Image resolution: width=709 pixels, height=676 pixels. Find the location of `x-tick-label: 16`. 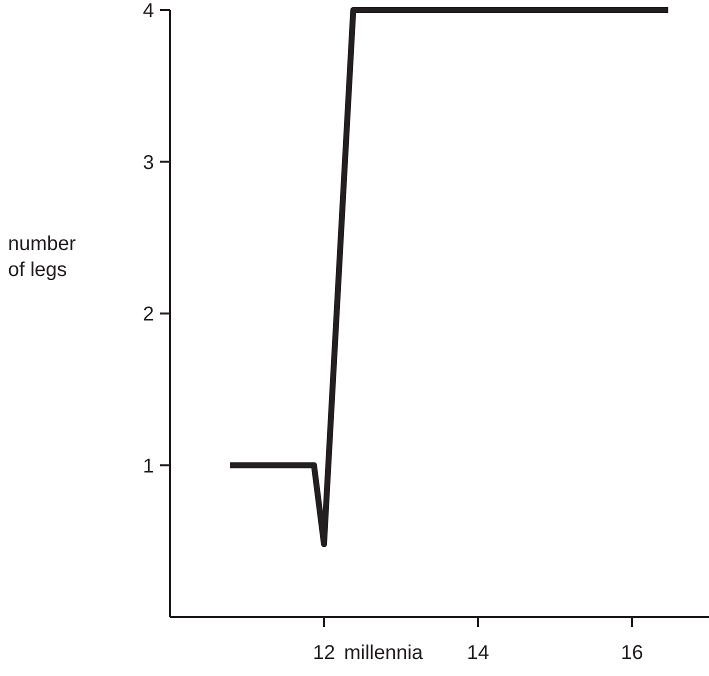

x-tick-label: 16 is located at coordinates (632, 653).